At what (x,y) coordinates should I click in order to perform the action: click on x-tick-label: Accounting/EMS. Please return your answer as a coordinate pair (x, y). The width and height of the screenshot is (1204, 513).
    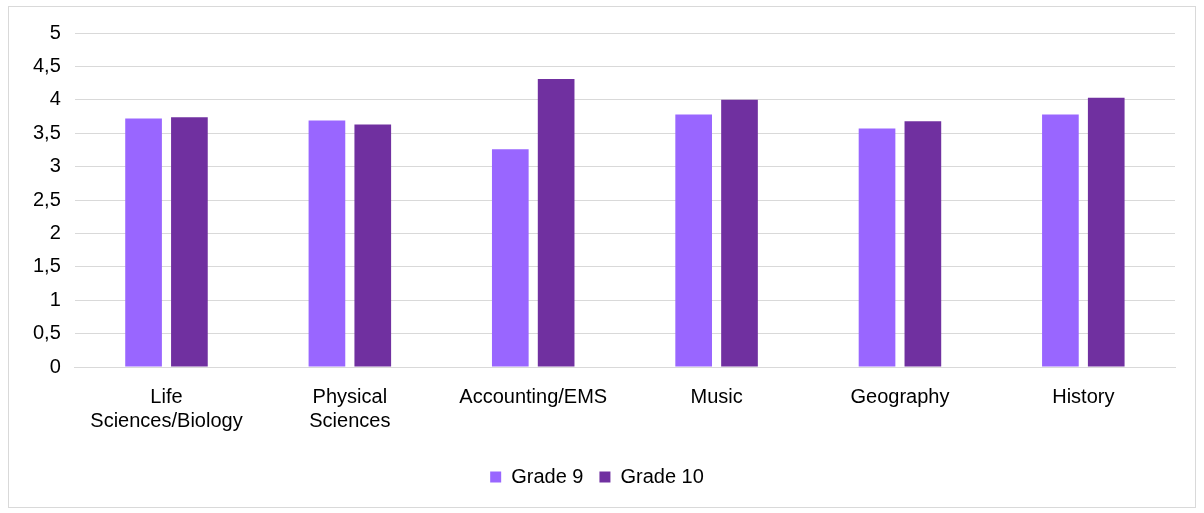
    Looking at the image, I should click on (533, 395).